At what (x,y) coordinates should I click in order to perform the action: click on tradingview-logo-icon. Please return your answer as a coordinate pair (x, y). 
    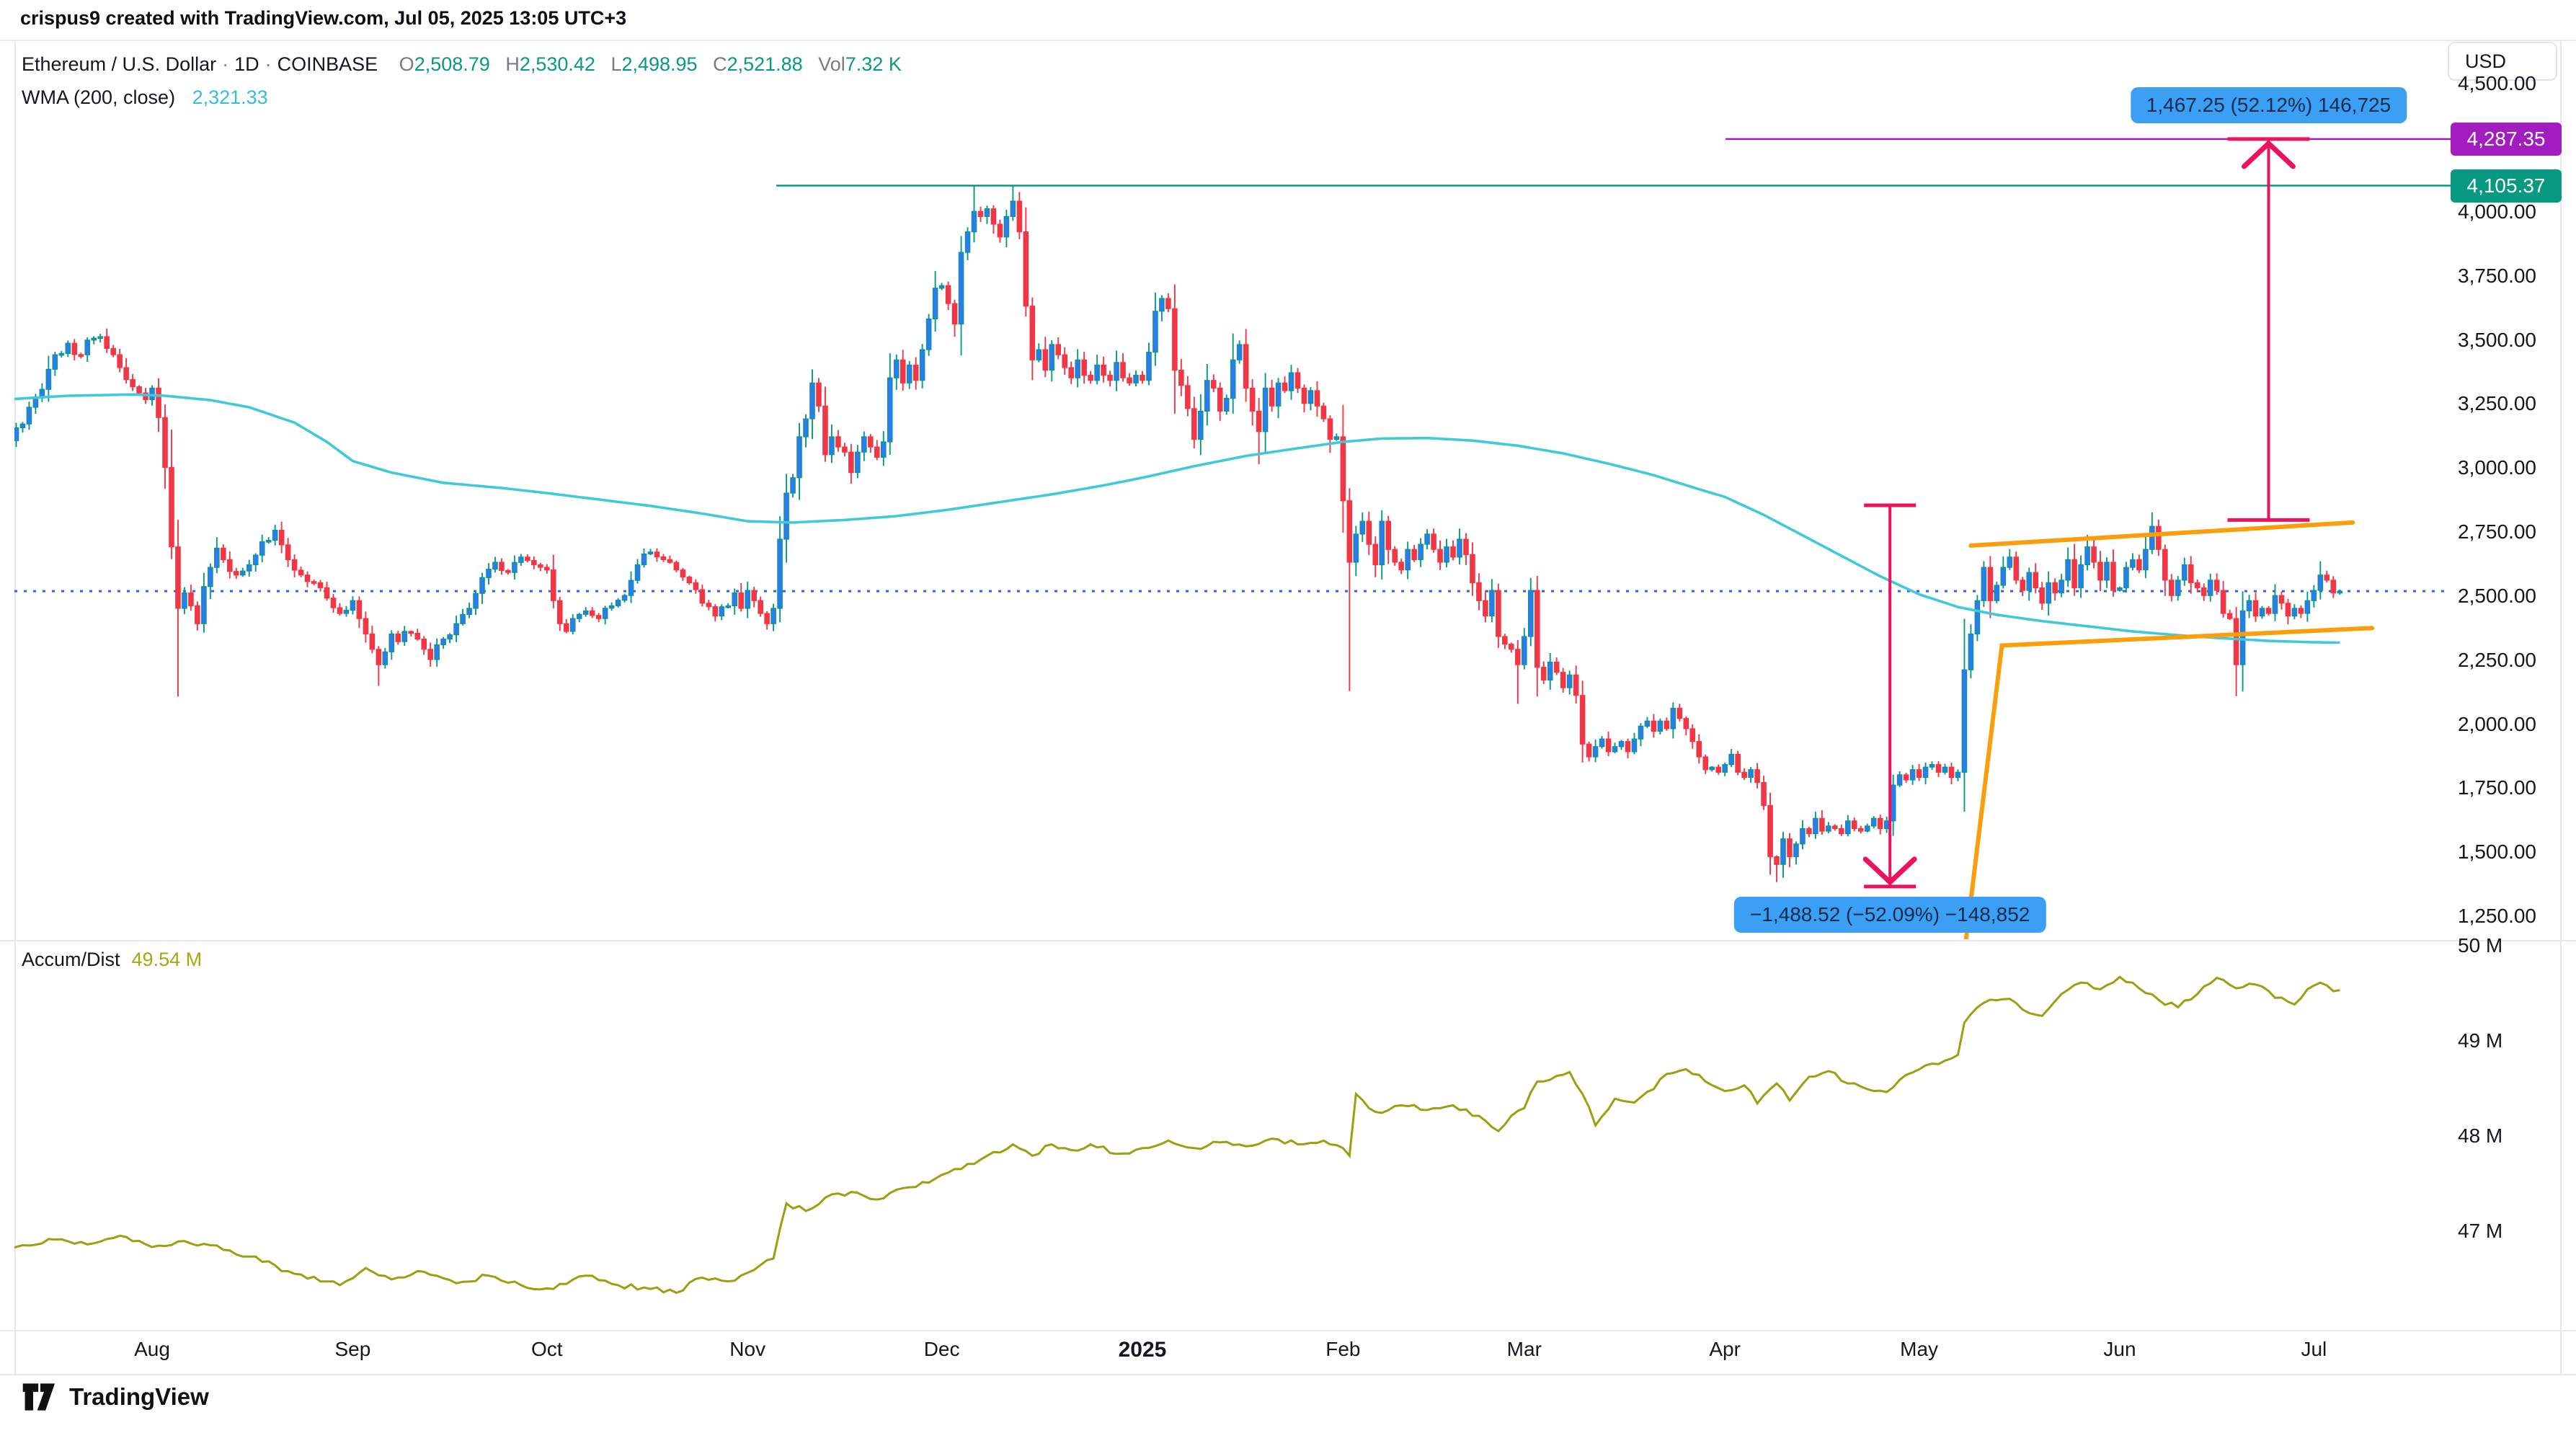
    Looking at the image, I should click on (40, 1397).